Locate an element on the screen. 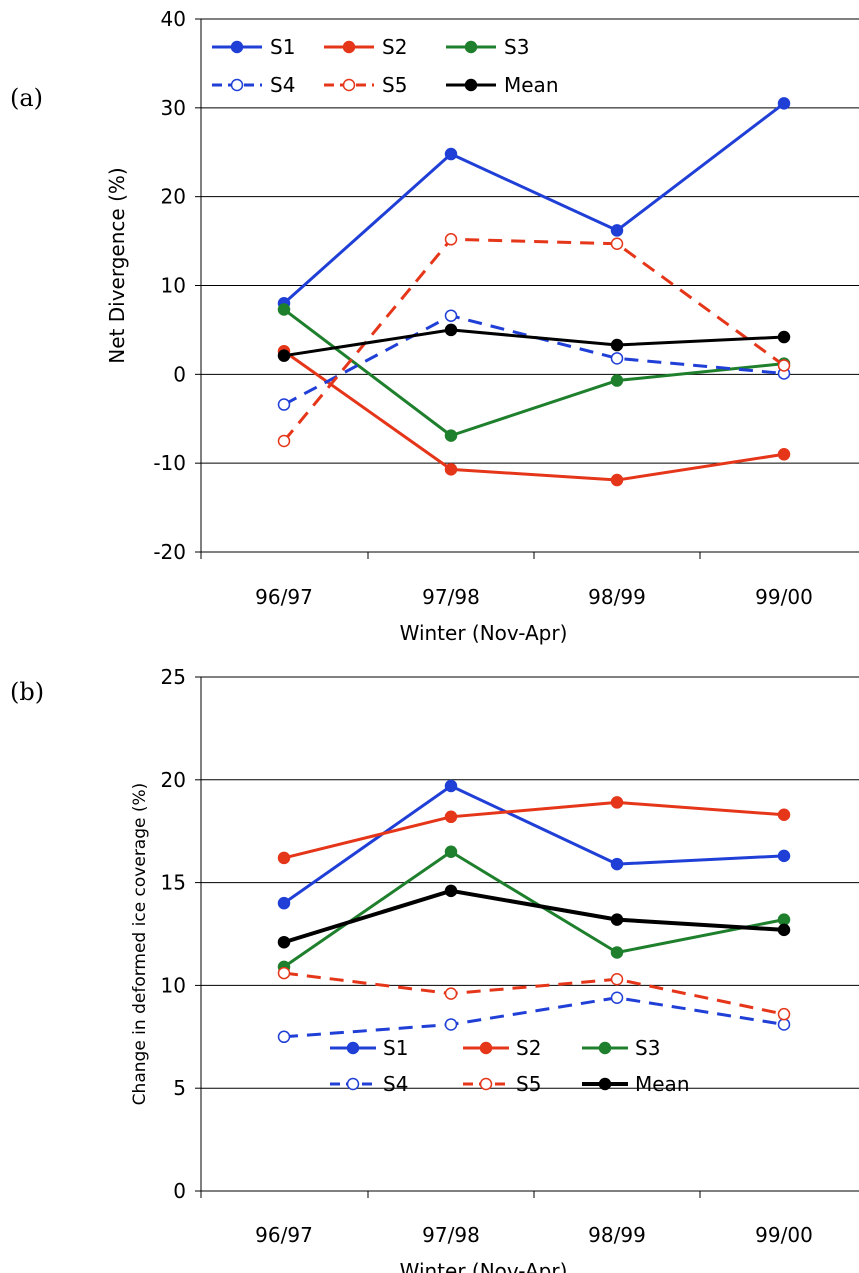 The height and width of the screenshot is (1273, 859). series-s5 is located at coordinates (534, 340).